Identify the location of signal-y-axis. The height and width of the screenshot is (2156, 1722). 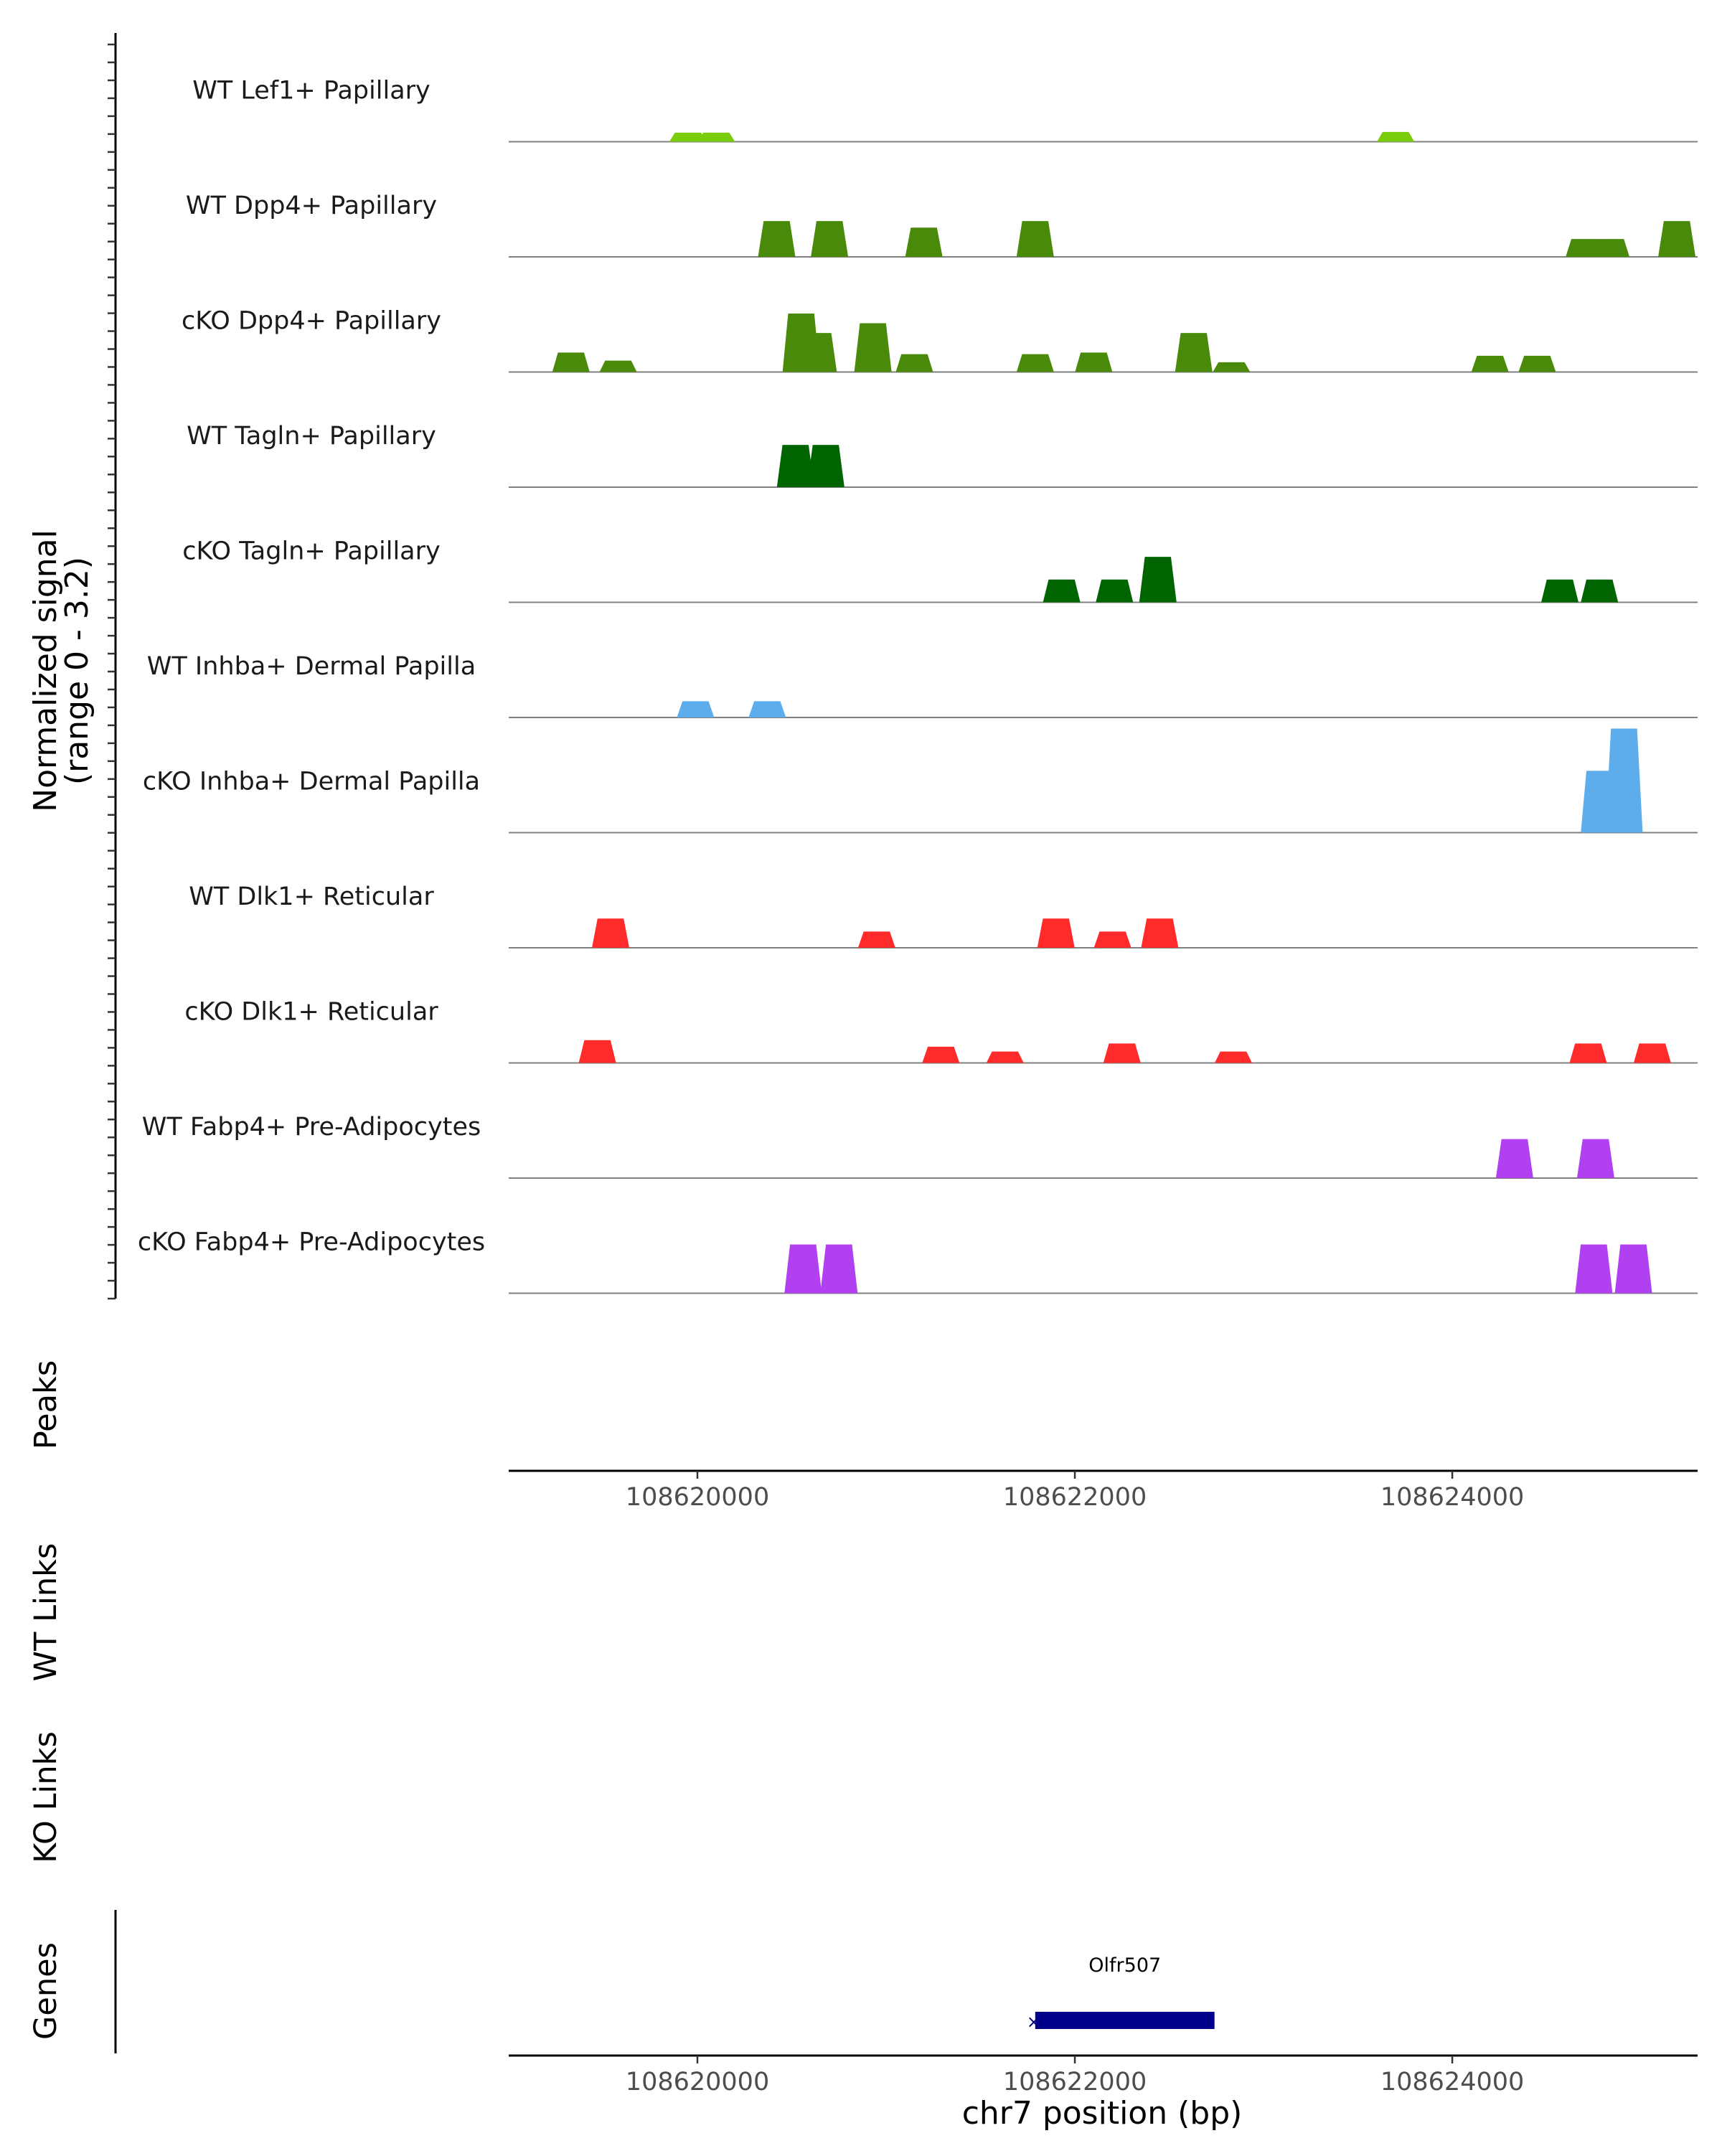
(113, 667).